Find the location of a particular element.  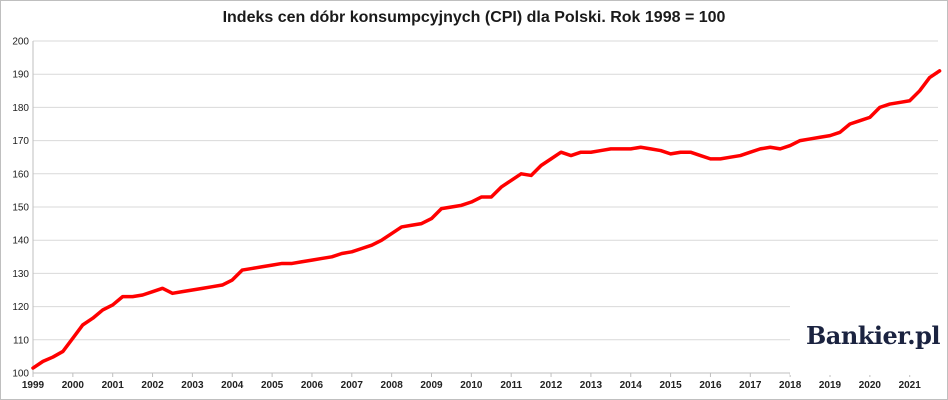

y-tick-label: 180 is located at coordinates (20, 108).